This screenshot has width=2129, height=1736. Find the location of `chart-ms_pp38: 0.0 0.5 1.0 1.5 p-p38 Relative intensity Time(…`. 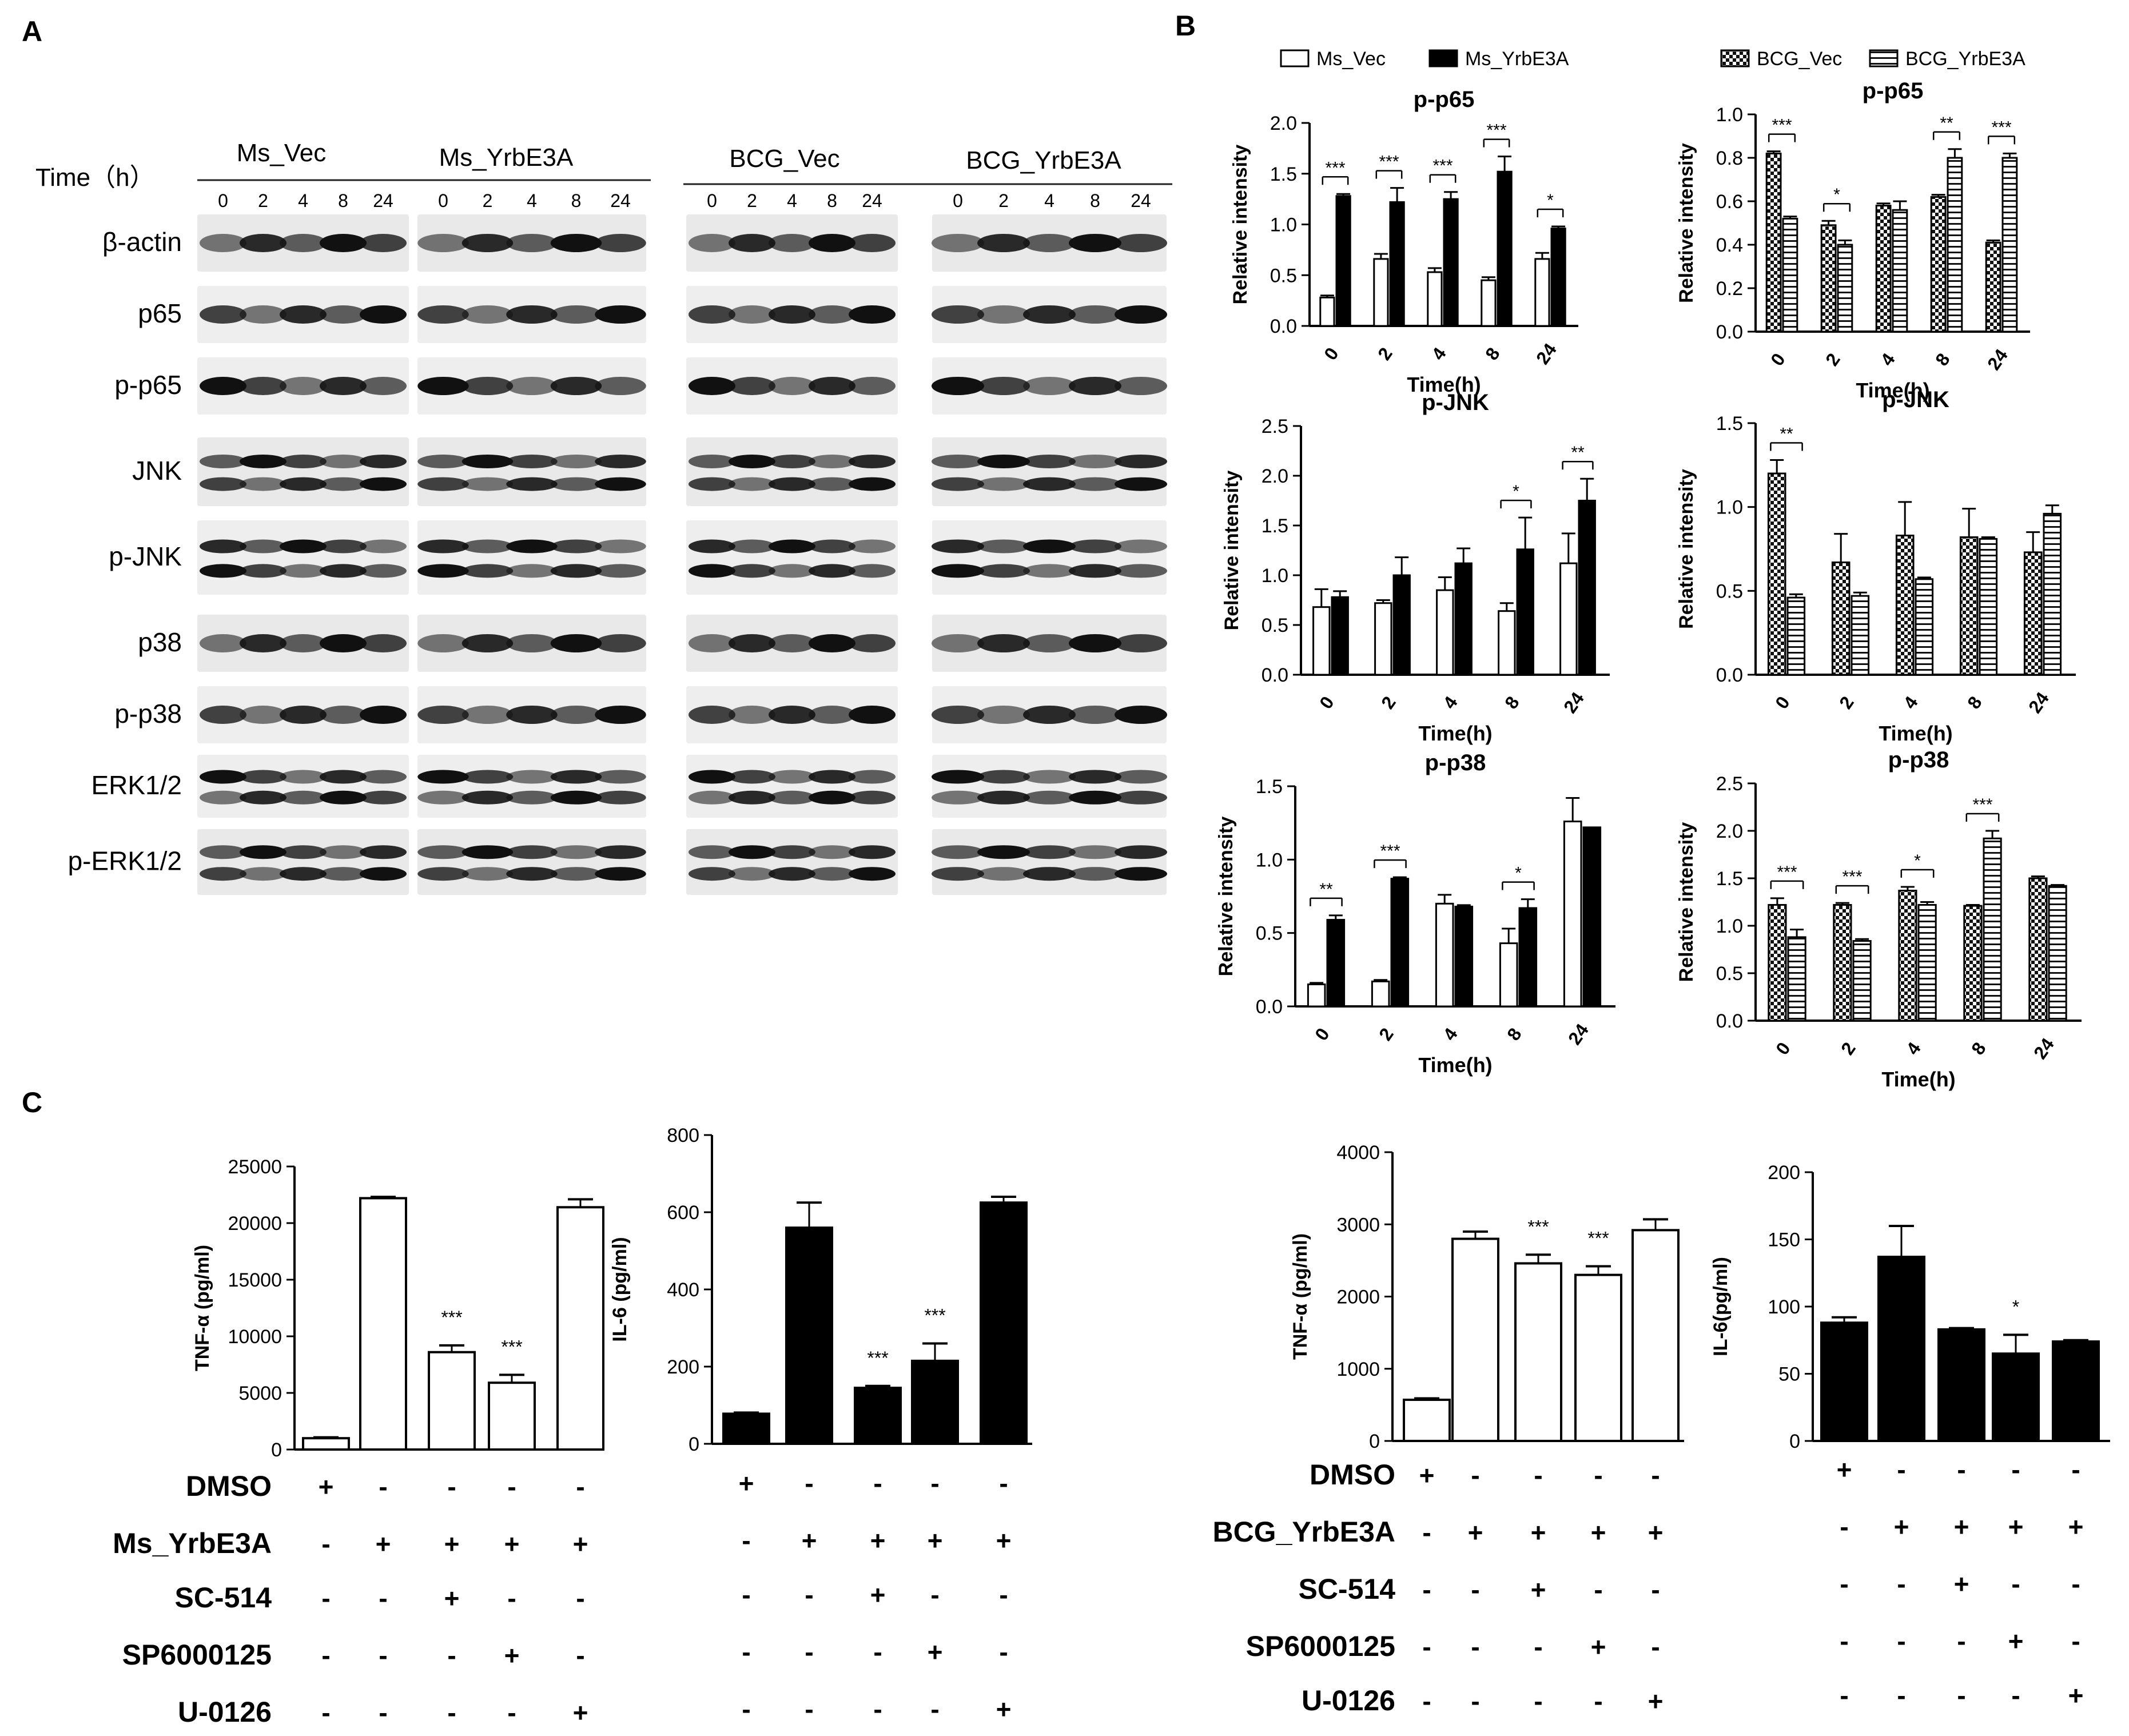

chart-ms_pp38: 0.0 0.5 1.0 1.5 p-p38 Relative intensity Time(… is located at coordinates (1415, 913).